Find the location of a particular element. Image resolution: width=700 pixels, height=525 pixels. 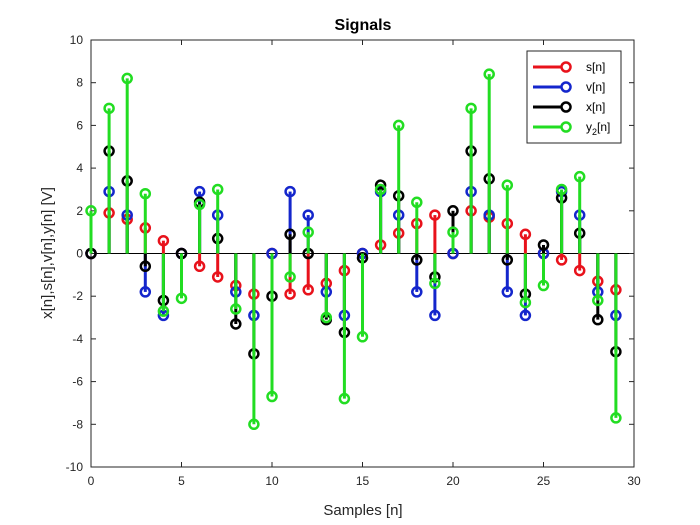

legend-label-subscript: 2 is located at coordinates (594, 132).